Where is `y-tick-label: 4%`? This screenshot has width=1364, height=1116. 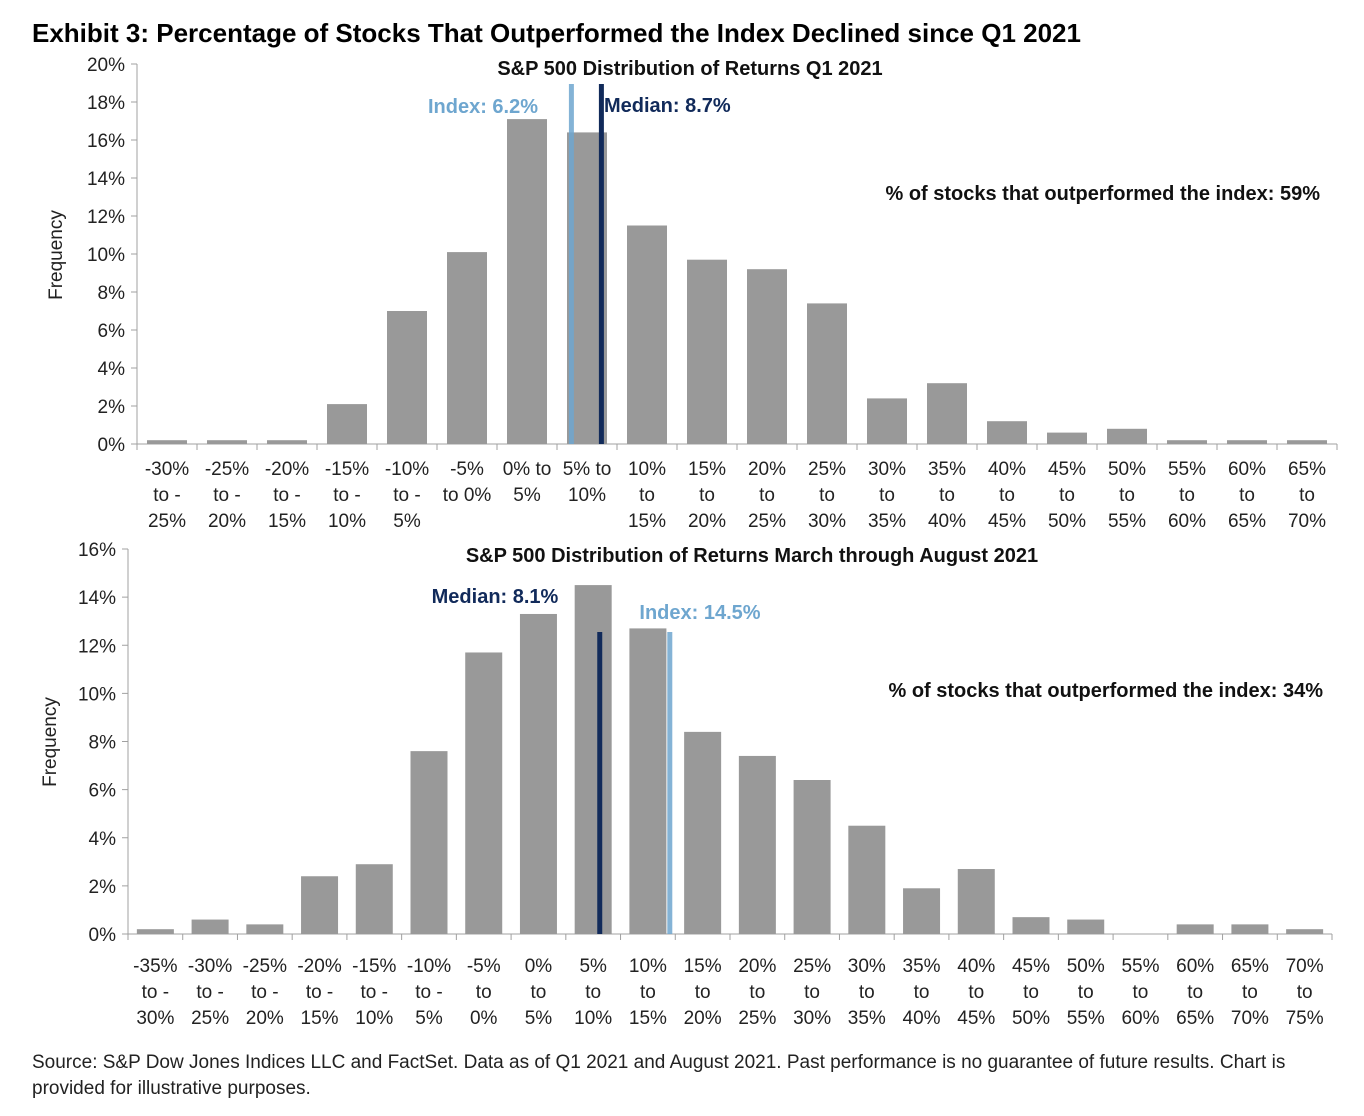
y-tick-label: 4% is located at coordinates (112, 369).